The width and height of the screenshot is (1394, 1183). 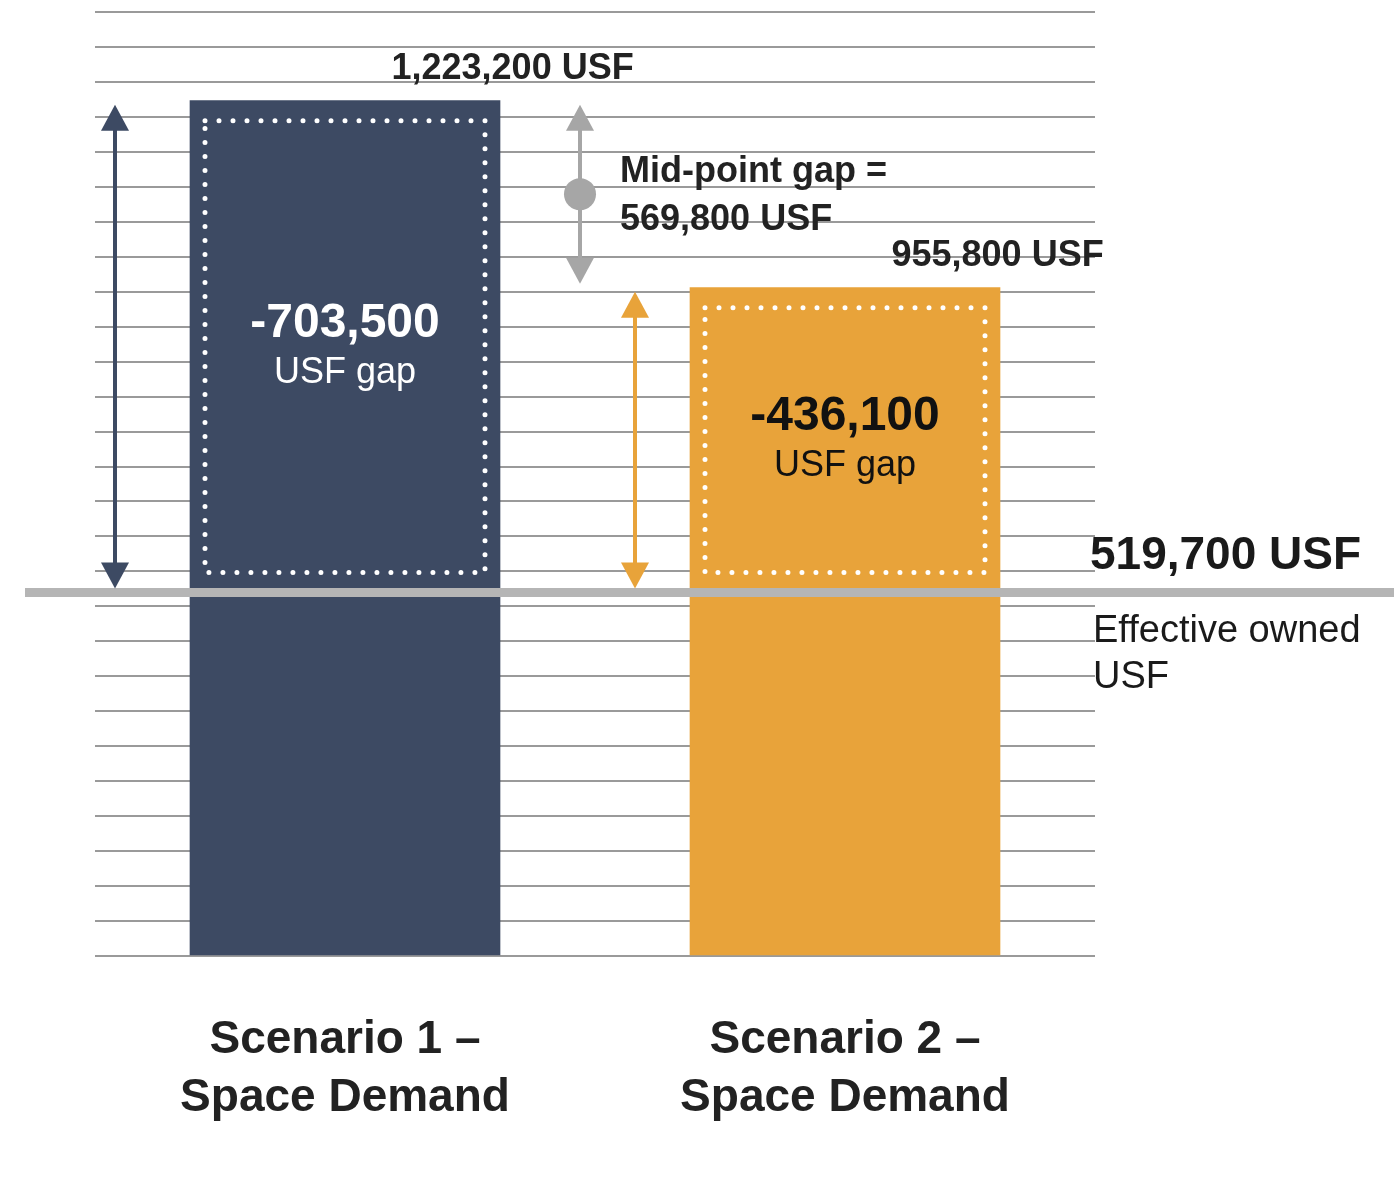 What do you see at coordinates (512, 66) in the screenshot?
I see `data-label: 1,223,200 USF` at bounding box center [512, 66].